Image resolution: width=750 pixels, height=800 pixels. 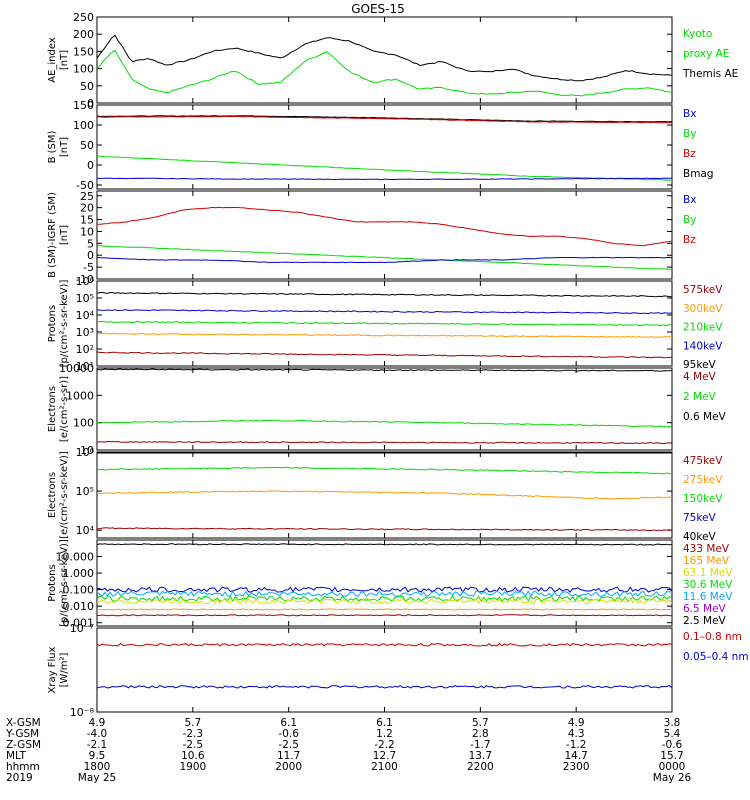 I want to click on ephemeris-value: -2.2, so click(x=384, y=745).